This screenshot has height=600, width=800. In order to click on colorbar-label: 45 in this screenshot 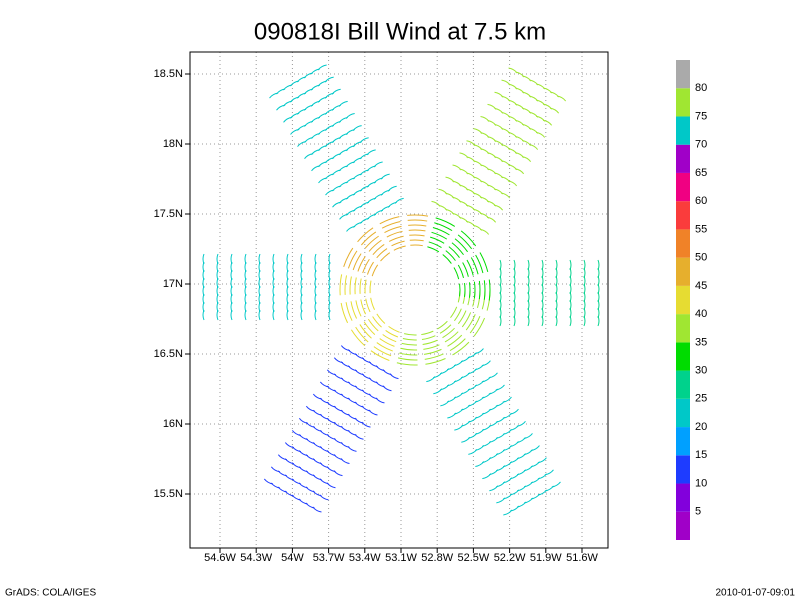, I will do `click(701, 286)`.